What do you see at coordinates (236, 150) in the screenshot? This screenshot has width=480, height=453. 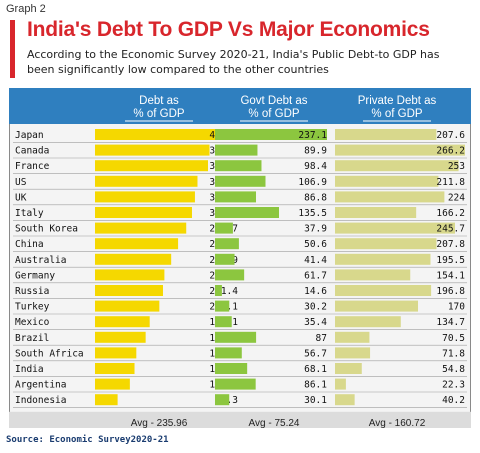 I see `bar-2-canada` at bounding box center [236, 150].